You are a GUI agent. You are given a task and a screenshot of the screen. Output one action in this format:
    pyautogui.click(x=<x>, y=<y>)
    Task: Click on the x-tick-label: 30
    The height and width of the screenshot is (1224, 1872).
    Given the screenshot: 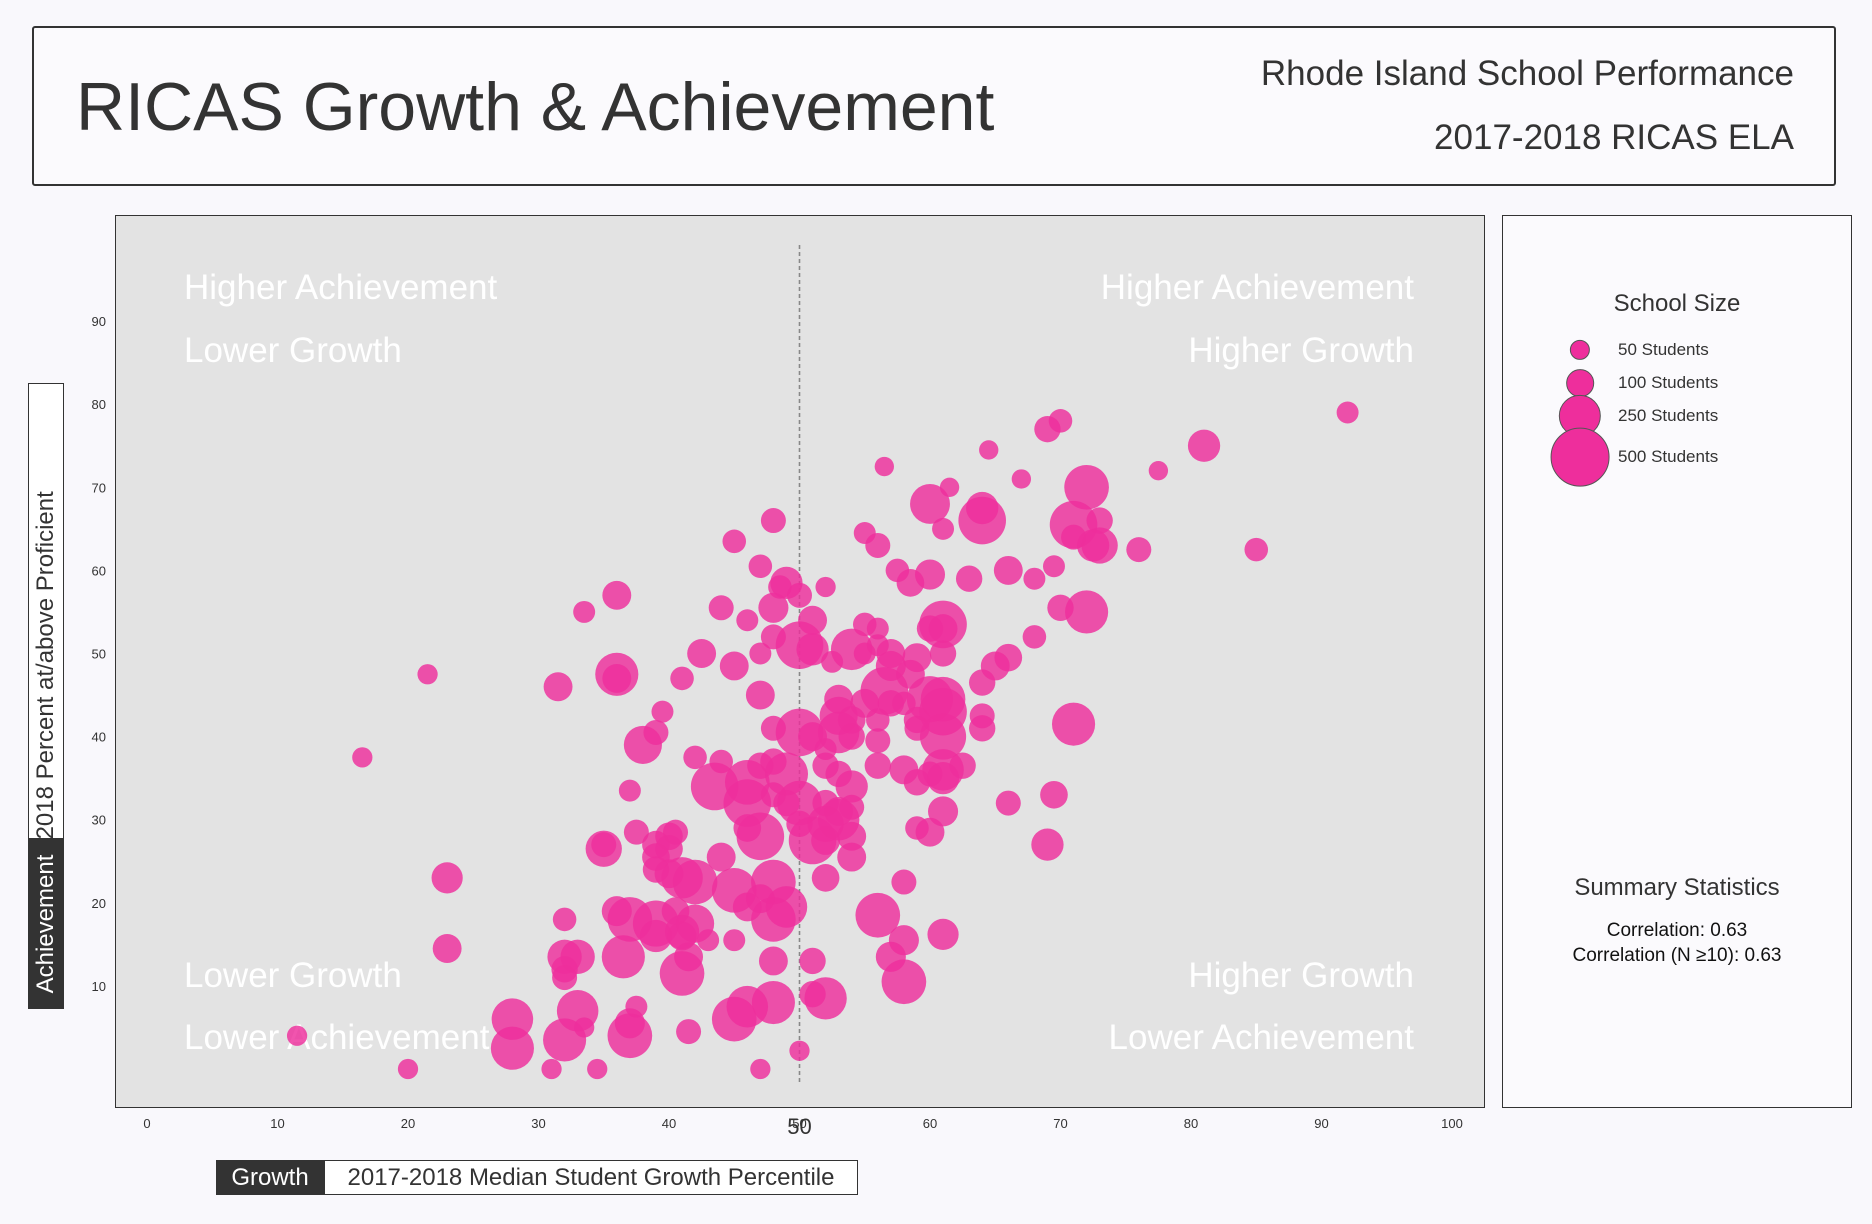 What is the action you would take?
    pyautogui.click(x=538, y=1123)
    